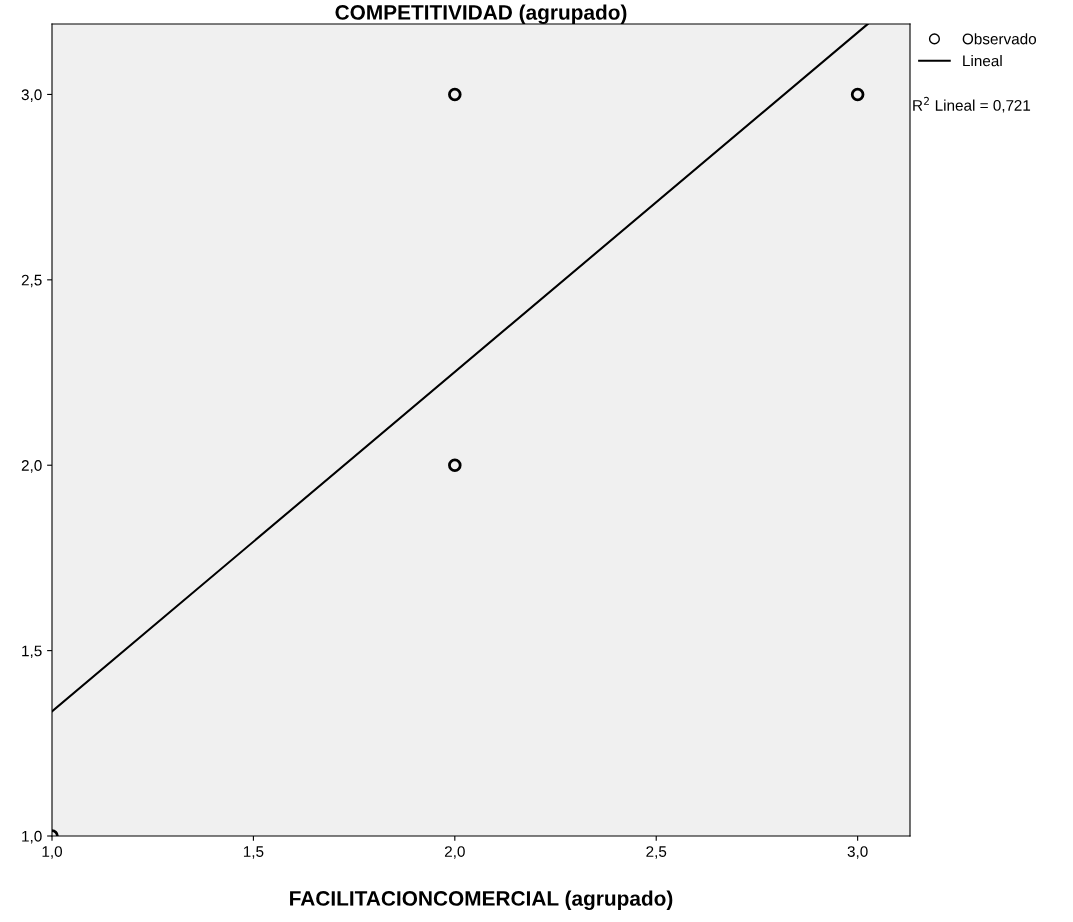 This screenshot has height=922, width=1073. I want to click on x-tick-label: 2,0, so click(454, 852).